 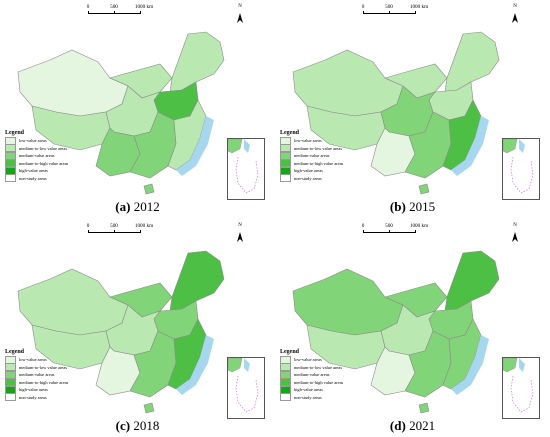 What do you see at coordinates (123, 206) in the screenshot?
I see `panel-letter: (a)` at bounding box center [123, 206].